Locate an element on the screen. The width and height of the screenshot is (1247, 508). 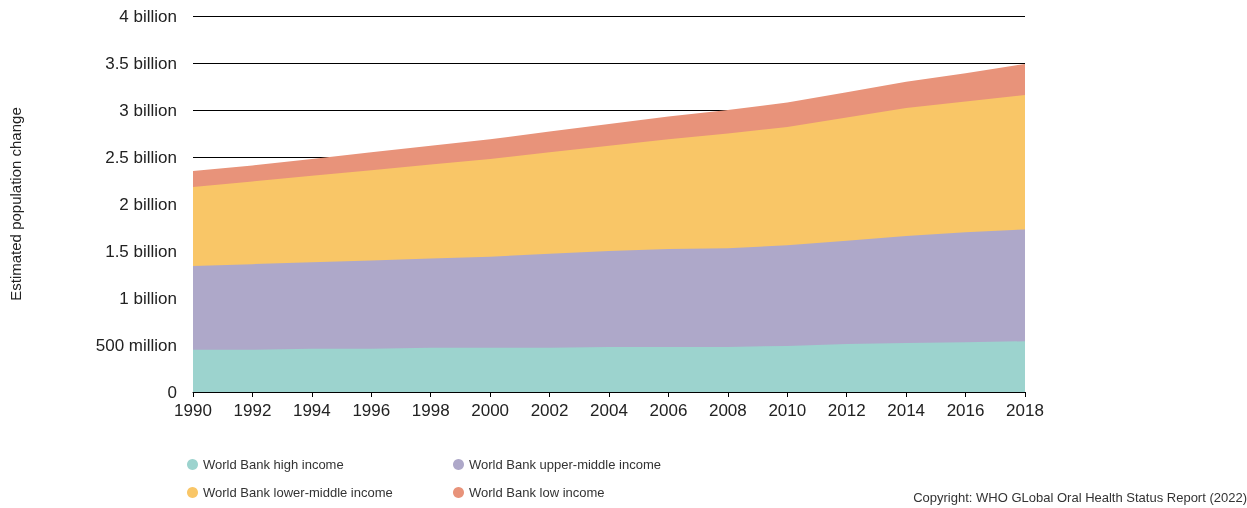
x-tick-label: 2012 is located at coordinates (846, 410).